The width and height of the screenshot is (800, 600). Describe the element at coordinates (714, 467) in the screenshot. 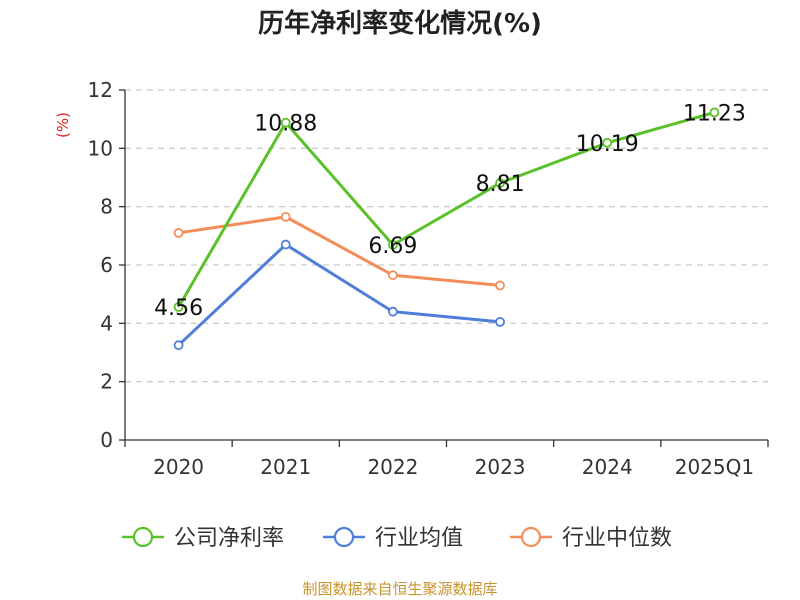

I see `x-tick-label: 2025Q1` at that location.